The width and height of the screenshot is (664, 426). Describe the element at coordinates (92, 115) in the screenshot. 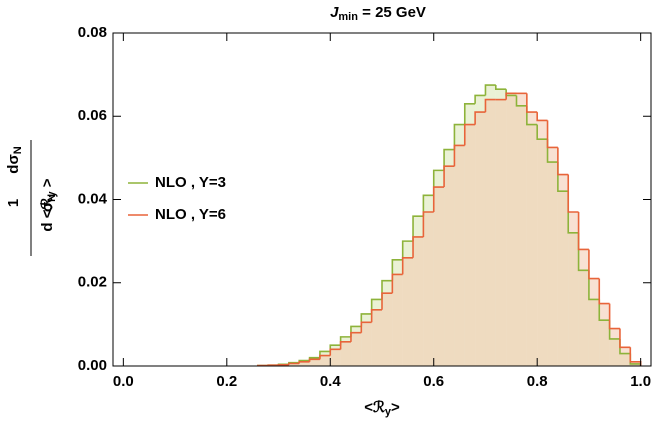

I see `y-tick-label: 0.06` at that location.